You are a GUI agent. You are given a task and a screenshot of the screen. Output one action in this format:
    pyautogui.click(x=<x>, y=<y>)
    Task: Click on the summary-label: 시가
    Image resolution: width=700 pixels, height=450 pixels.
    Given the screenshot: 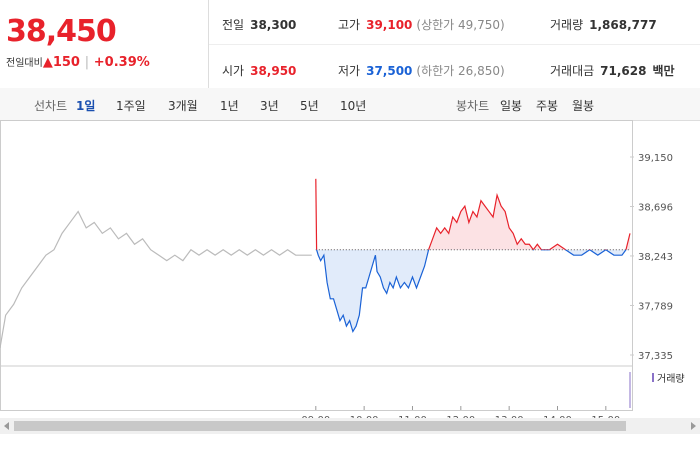 What is the action you would take?
    pyautogui.click(x=233, y=71)
    